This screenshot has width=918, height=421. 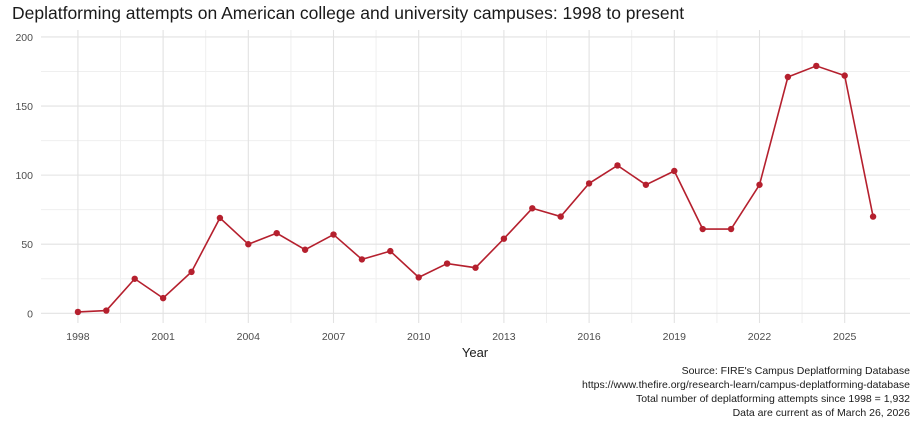 I want to click on x-tick-label: 2001, so click(x=163, y=337).